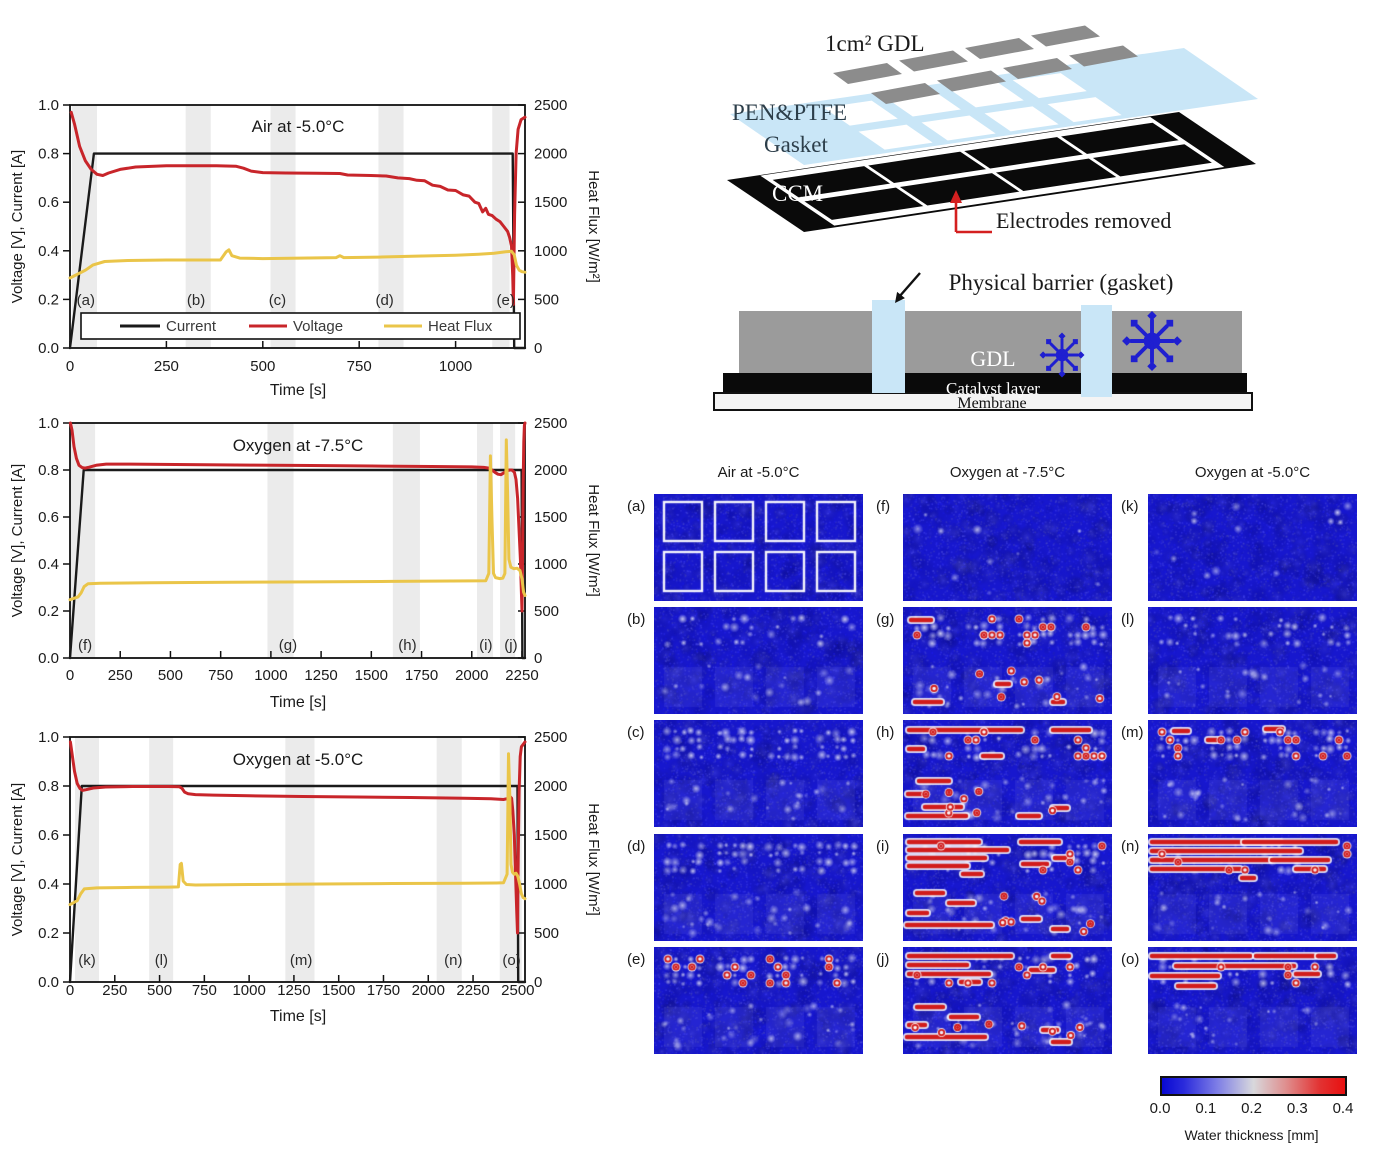 This screenshot has width=1377, height=1159. I want to click on band-letter: (a), so click(86, 300).